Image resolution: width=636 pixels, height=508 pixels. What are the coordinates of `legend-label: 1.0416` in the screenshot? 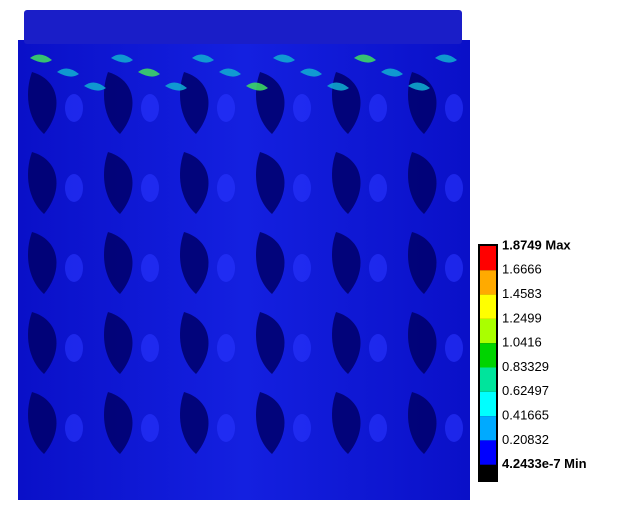 It's located at (522, 342).